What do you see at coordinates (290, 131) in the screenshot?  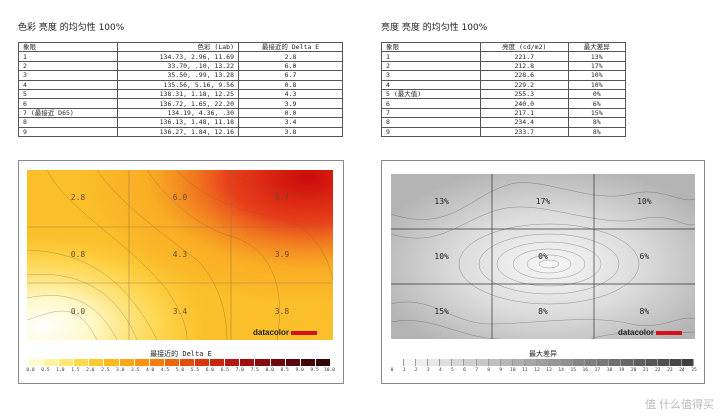 I see `table-cell: 3.8` at bounding box center [290, 131].